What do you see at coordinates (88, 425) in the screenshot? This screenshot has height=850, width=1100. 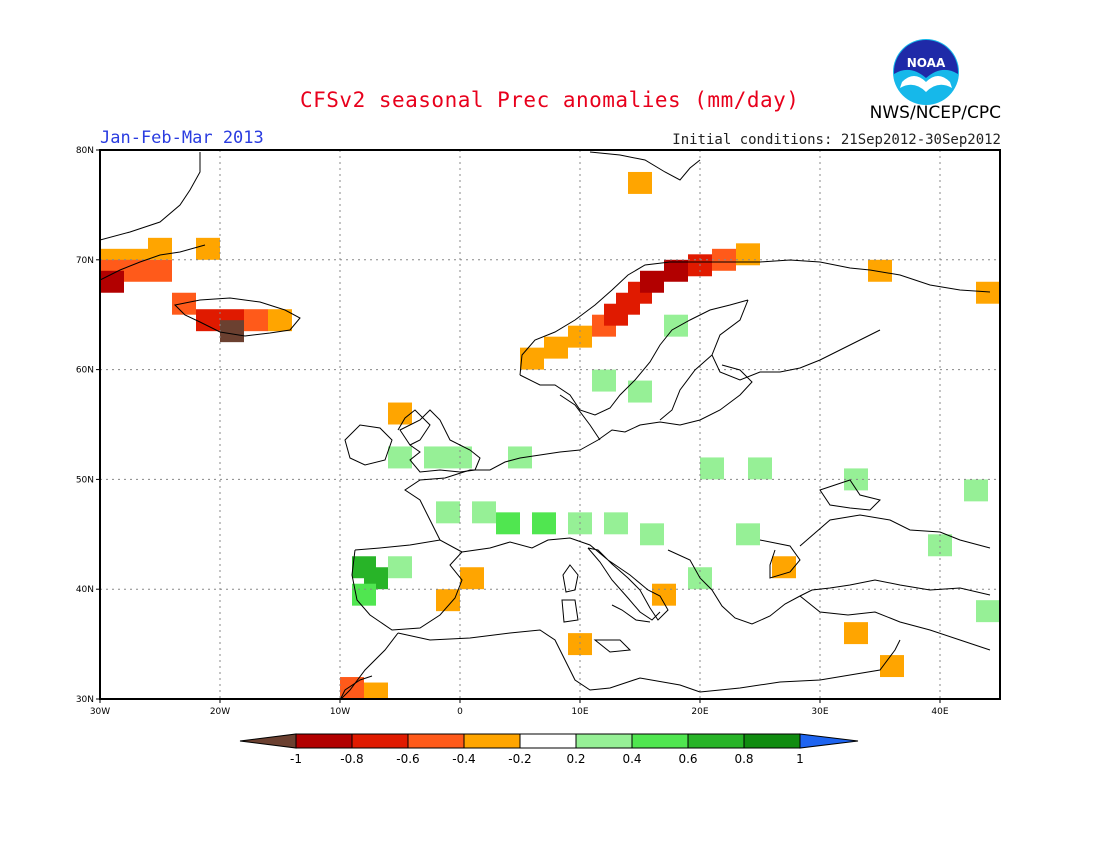 I see `latitude-ticks: 30N 40N 50N 60N 70N 80N` at bounding box center [88, 425].